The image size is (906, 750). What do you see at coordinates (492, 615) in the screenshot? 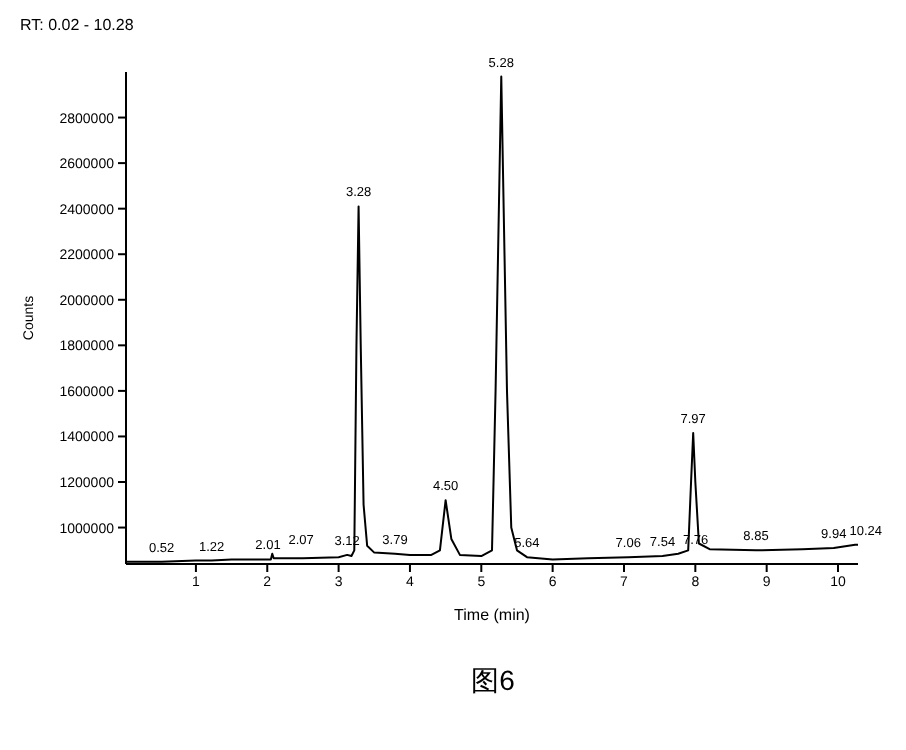
I see `x-axis-title: Time (min)` at bounding box center [492, 615].